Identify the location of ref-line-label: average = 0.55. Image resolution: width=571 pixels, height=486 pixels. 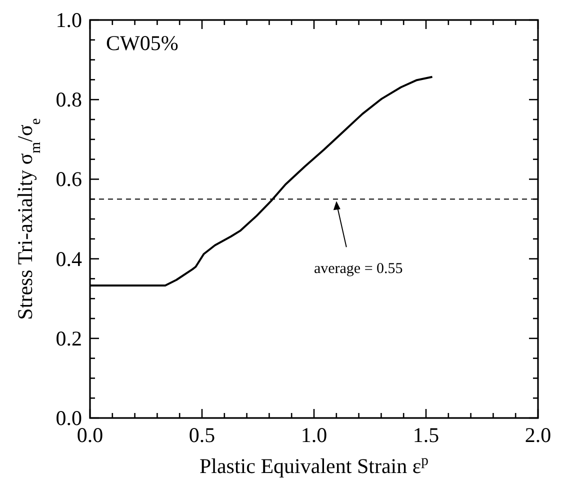
(358, 269).